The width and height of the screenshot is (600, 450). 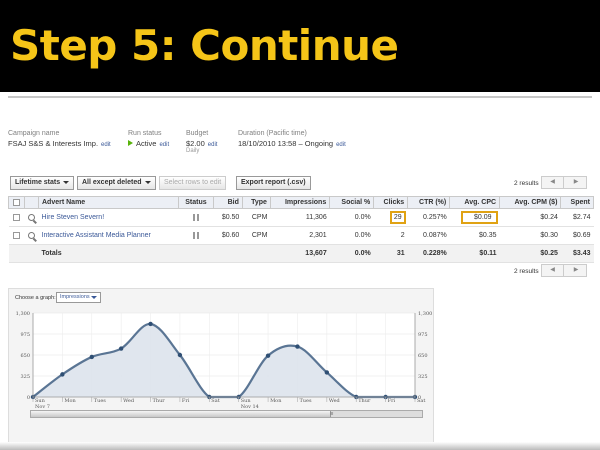 What do you see at coordinates (352, 202) in the screenshot?
I see `col-social: Social %` at bounding box center [352, 202].